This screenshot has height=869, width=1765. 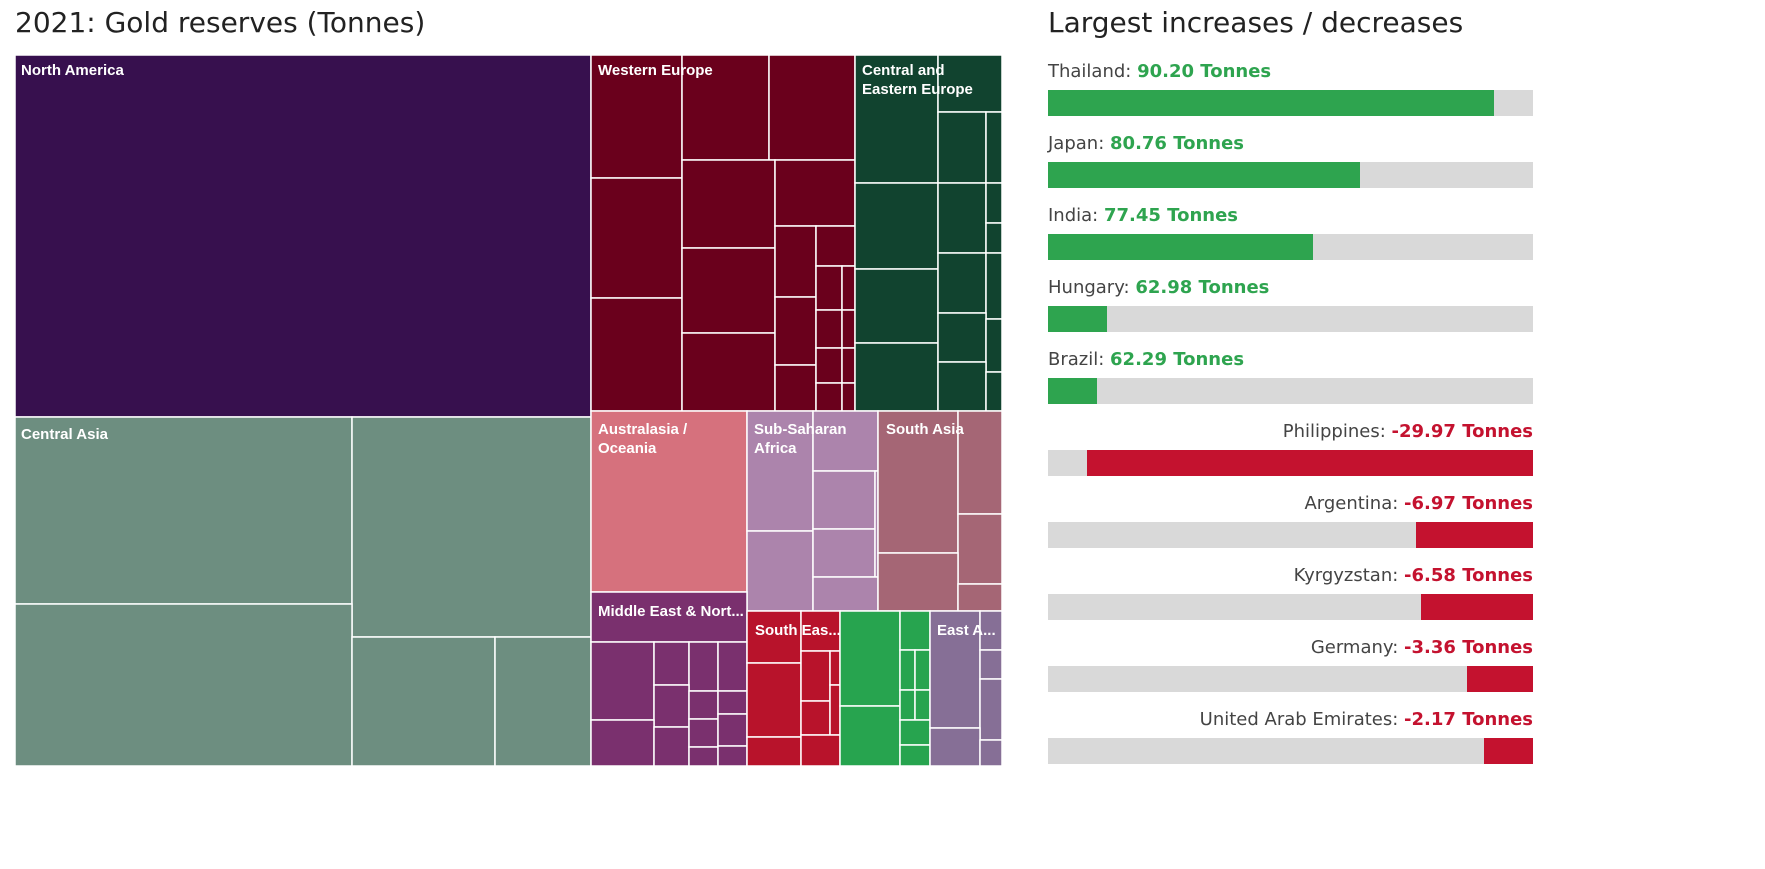 What do you see at coordinates (1290, 598) in the screenshot?
I see `change-item: Kyrgyzstan: -6.58 Tonnes` at bounding box center [1290, 598].